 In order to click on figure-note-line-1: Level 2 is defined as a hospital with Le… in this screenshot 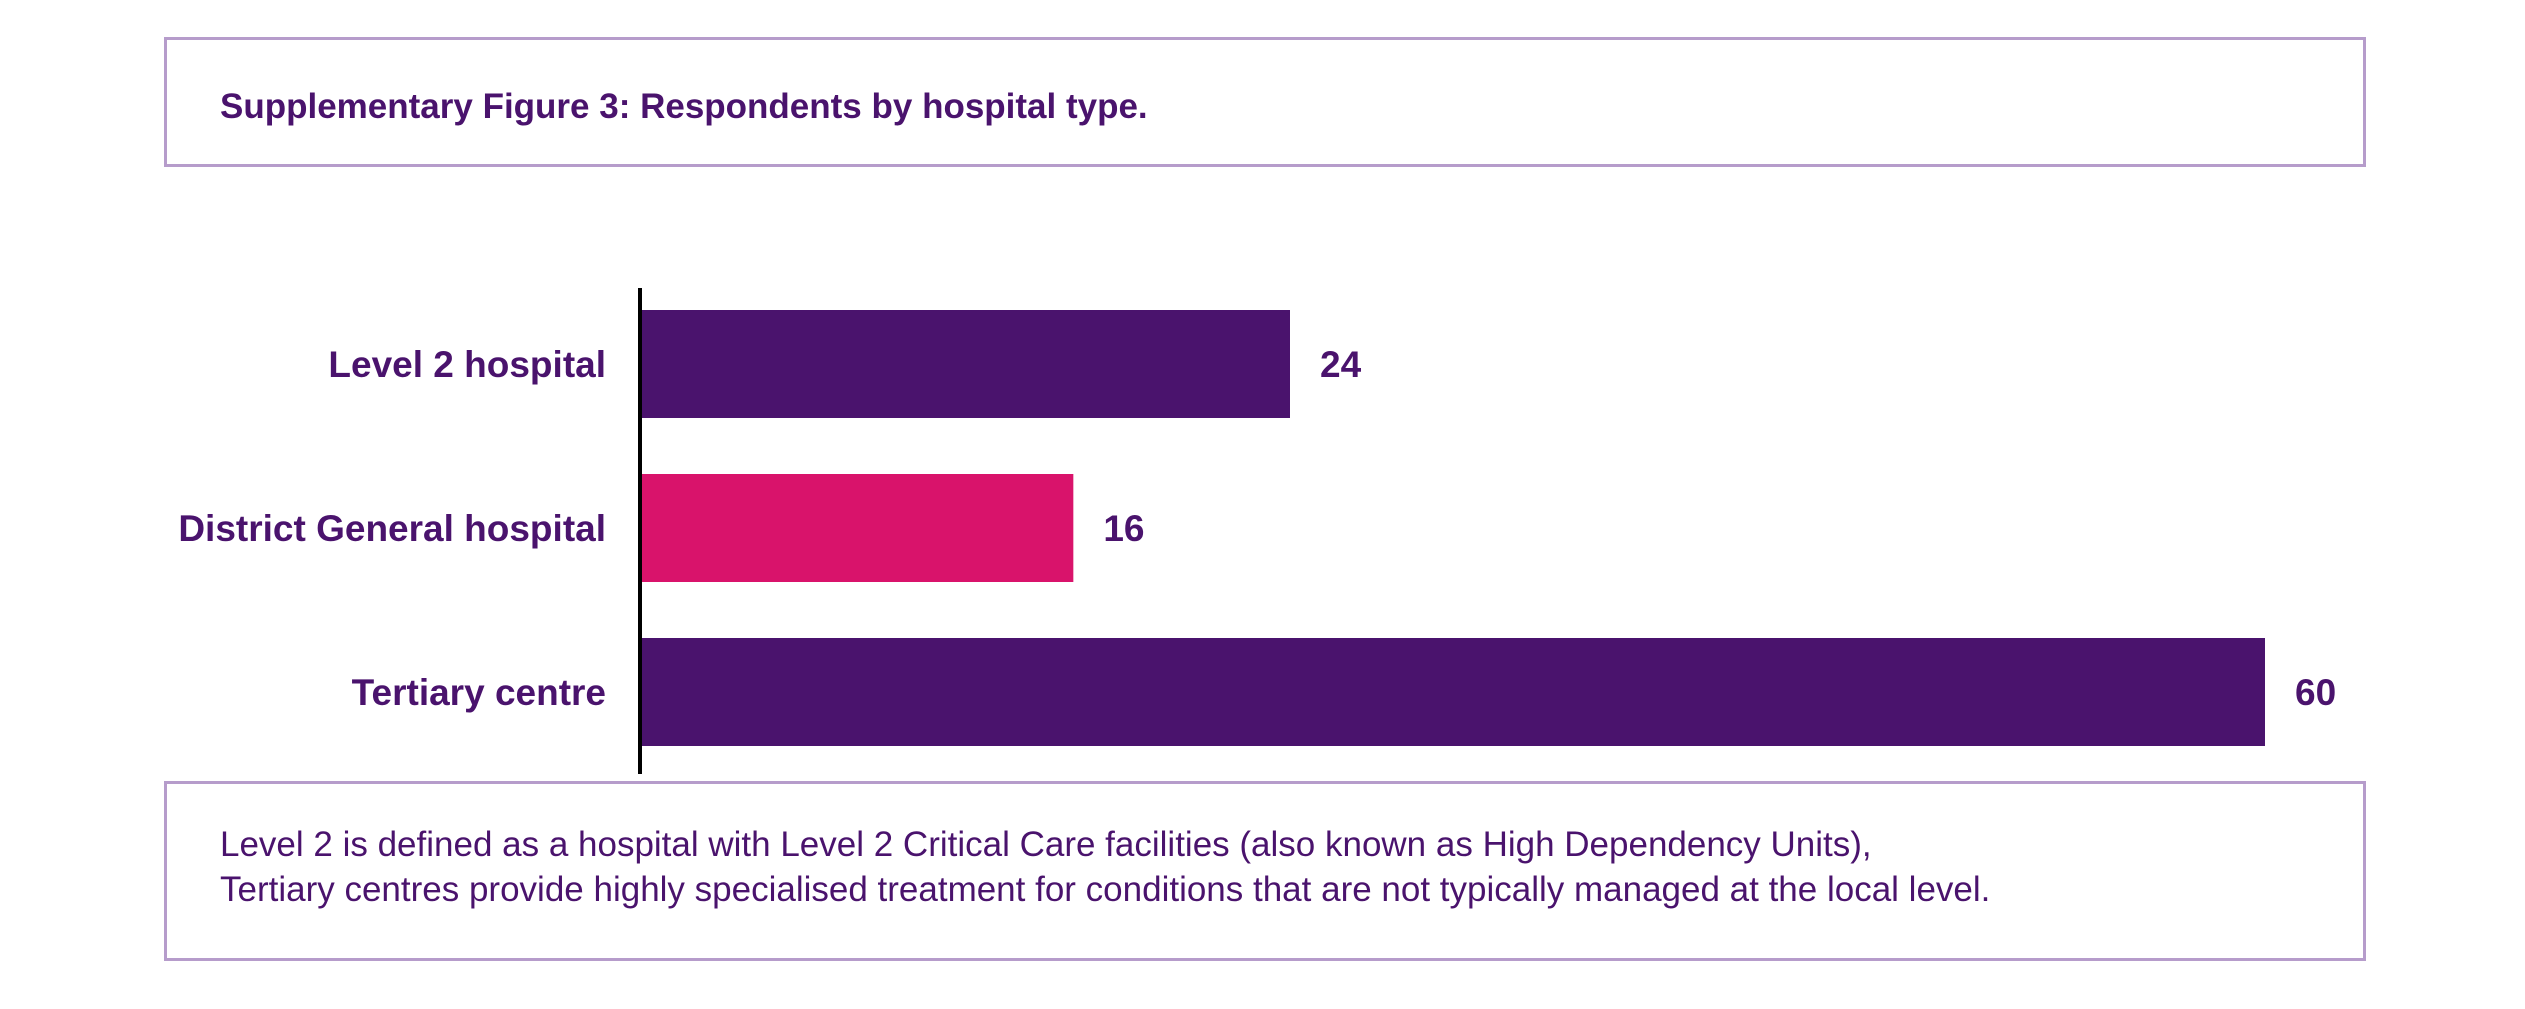, I will do `click(1046, 844)`.